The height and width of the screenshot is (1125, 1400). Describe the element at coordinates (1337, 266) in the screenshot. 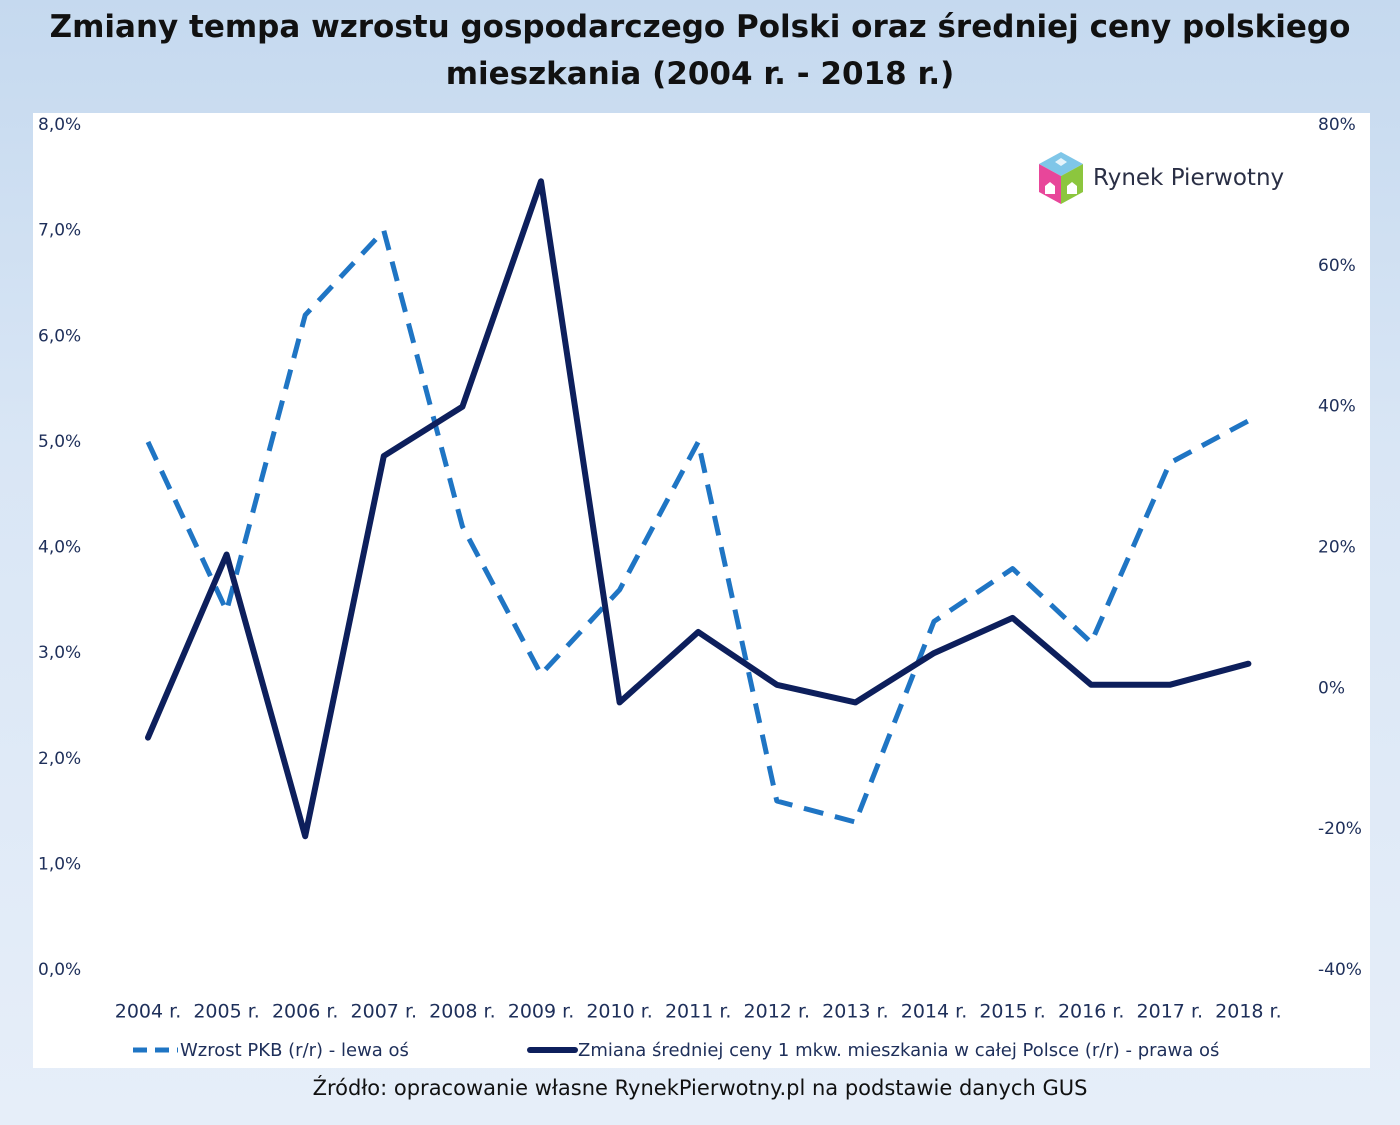

I see `right-tick-label: 60%` at that location.